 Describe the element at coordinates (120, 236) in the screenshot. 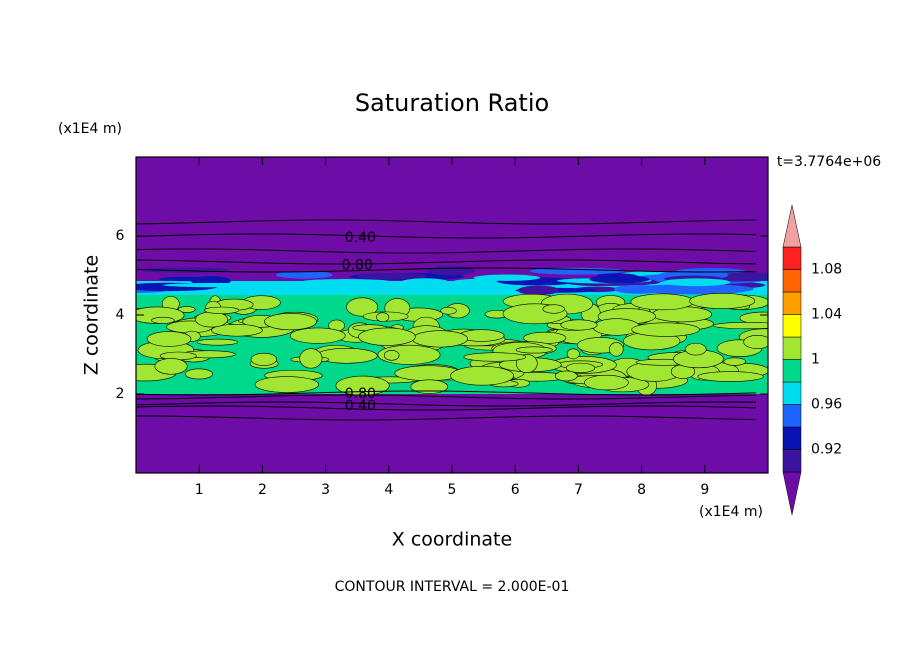

I see `y-tick-label: 6` at that location.